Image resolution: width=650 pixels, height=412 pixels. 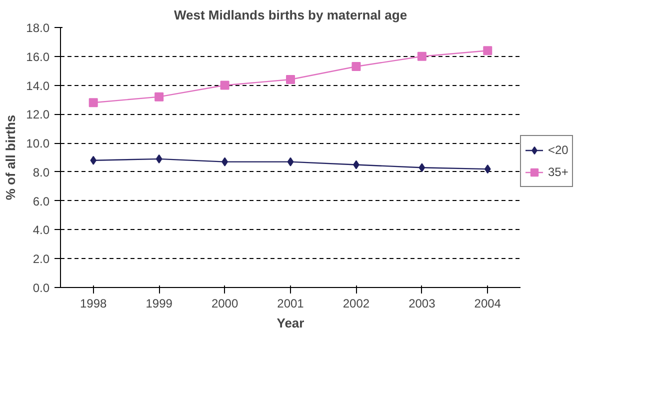 What do you see at coordinates (94, 303) in the screenshot?
I see `x-tick-label: 1998` at bounding box center [94, 303].